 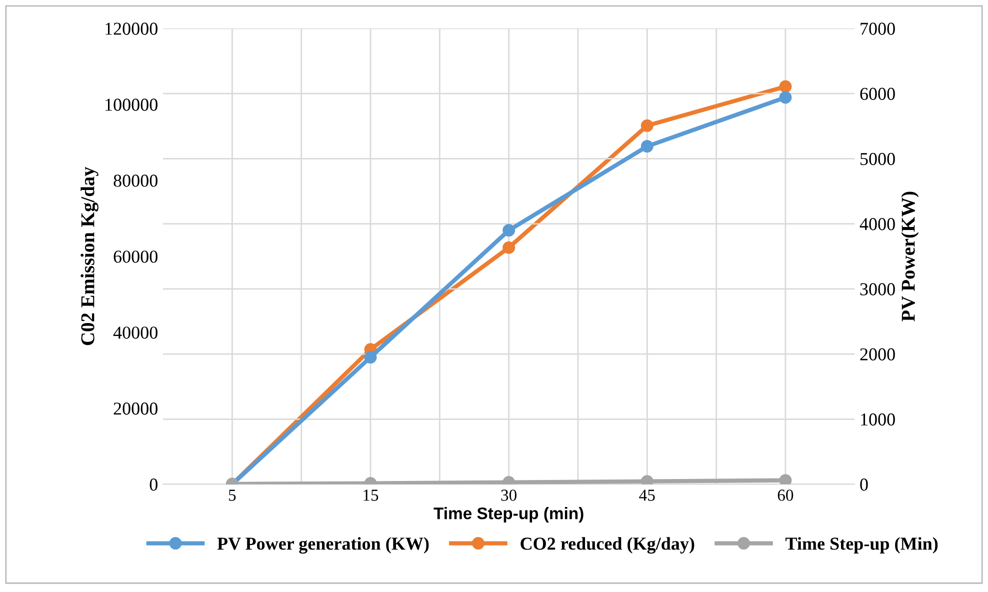 I want to click on x-tick-label: 15, so click(x=371, y=495).